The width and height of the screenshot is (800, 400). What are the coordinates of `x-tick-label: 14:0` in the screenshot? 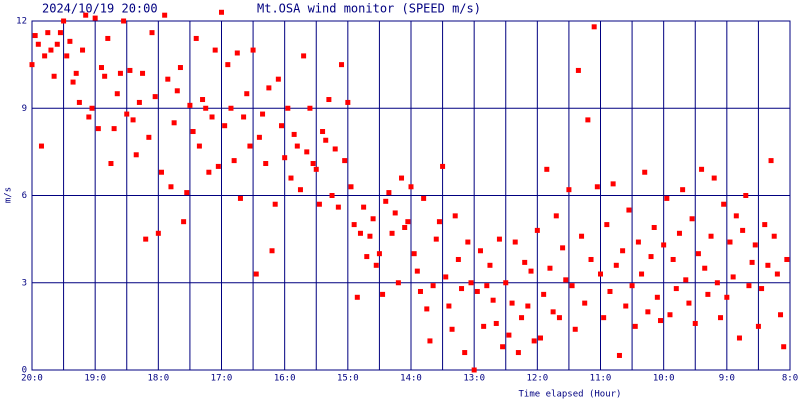 It's located at (411, 379).